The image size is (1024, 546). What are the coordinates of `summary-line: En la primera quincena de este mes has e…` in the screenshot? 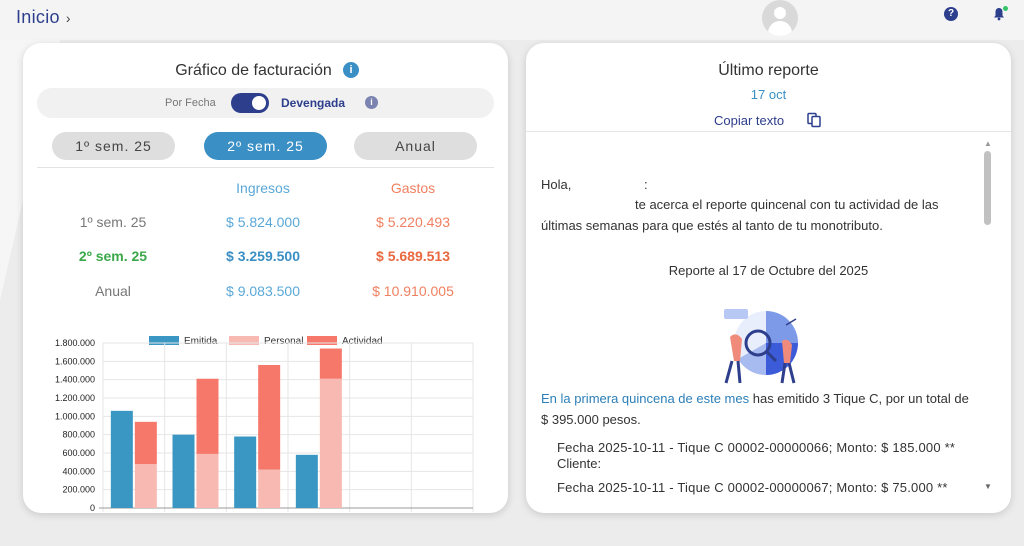 It's located at (761, 398).